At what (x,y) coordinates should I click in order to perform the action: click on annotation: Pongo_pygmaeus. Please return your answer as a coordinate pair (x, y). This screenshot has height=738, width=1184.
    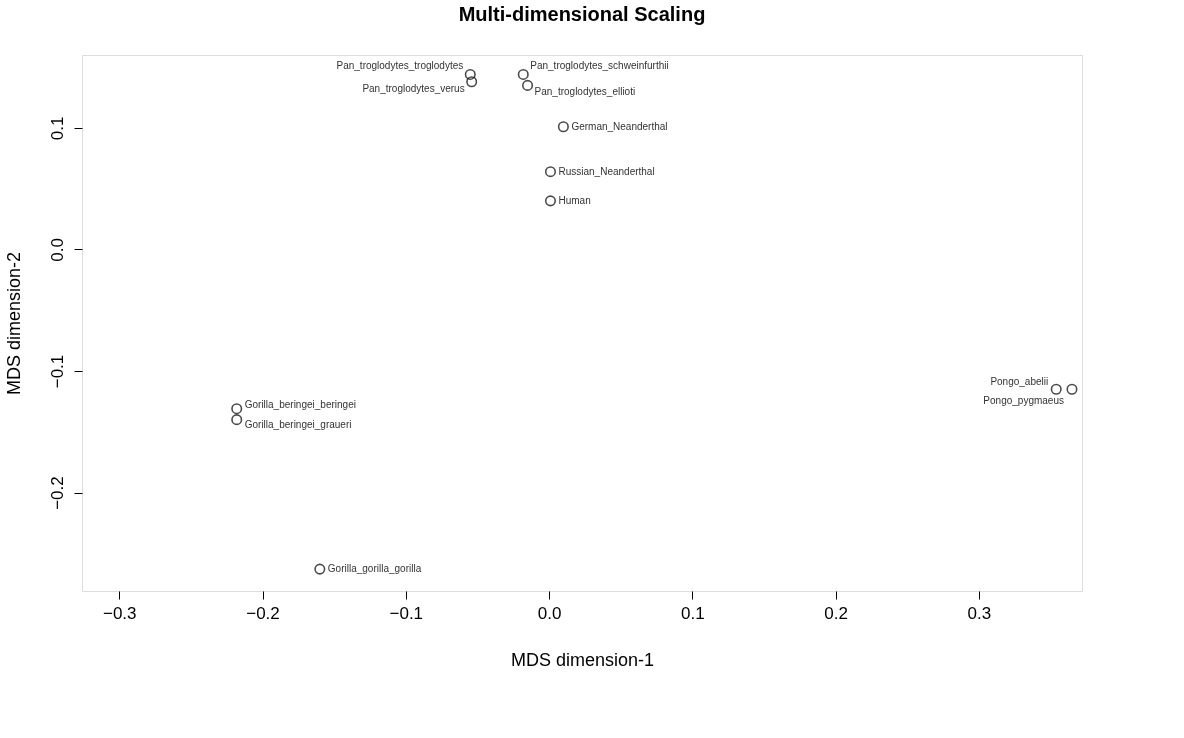
    Looking at the image, I should click on (1023, 401).